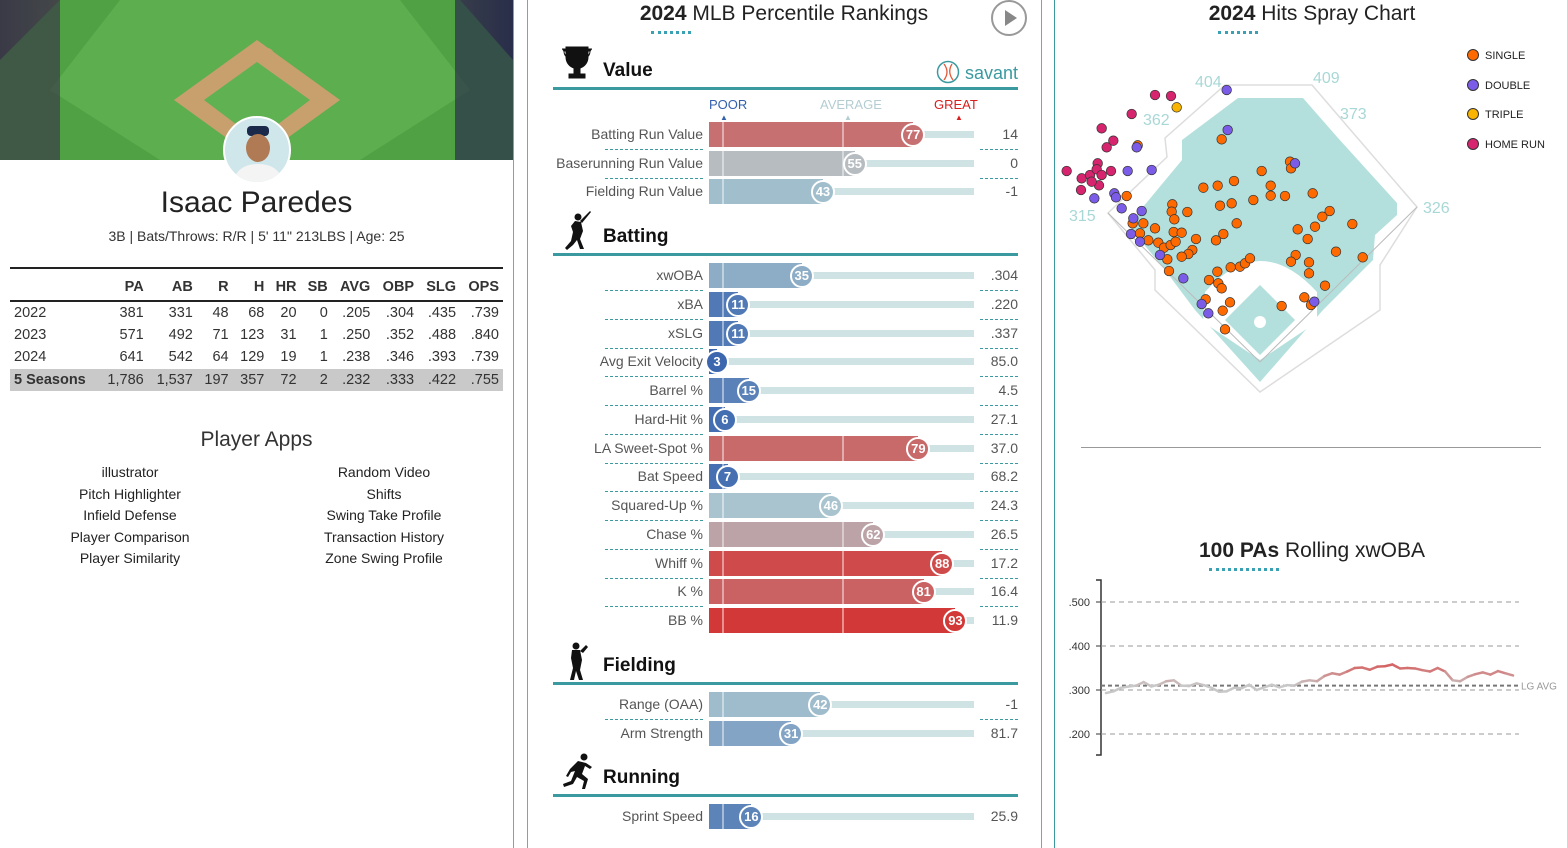 This screenshot has height=848, width=1567. Describe the element at coordinates (1009, 18) in the screenshot. I see `play-button` at that location.